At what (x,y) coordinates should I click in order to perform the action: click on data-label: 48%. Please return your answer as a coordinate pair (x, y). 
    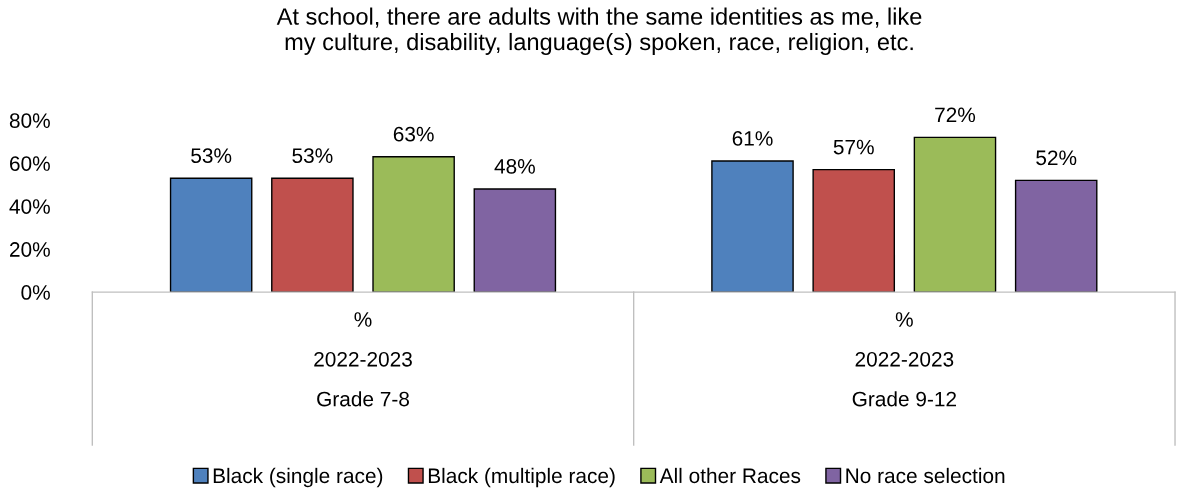
    Looking at the image, I should click on (514, 166).